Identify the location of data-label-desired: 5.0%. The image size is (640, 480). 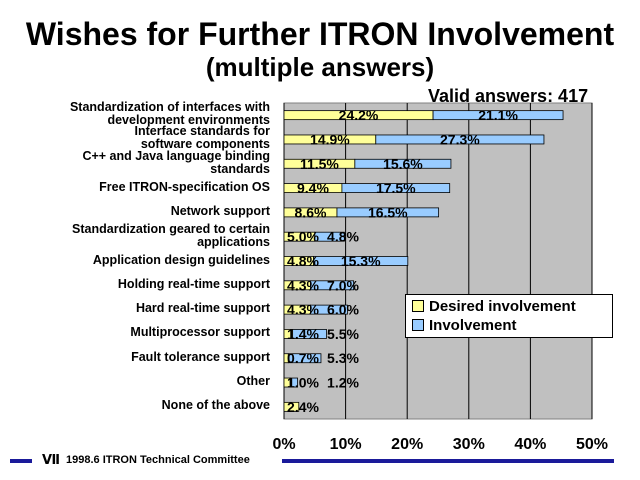
(303, 237).